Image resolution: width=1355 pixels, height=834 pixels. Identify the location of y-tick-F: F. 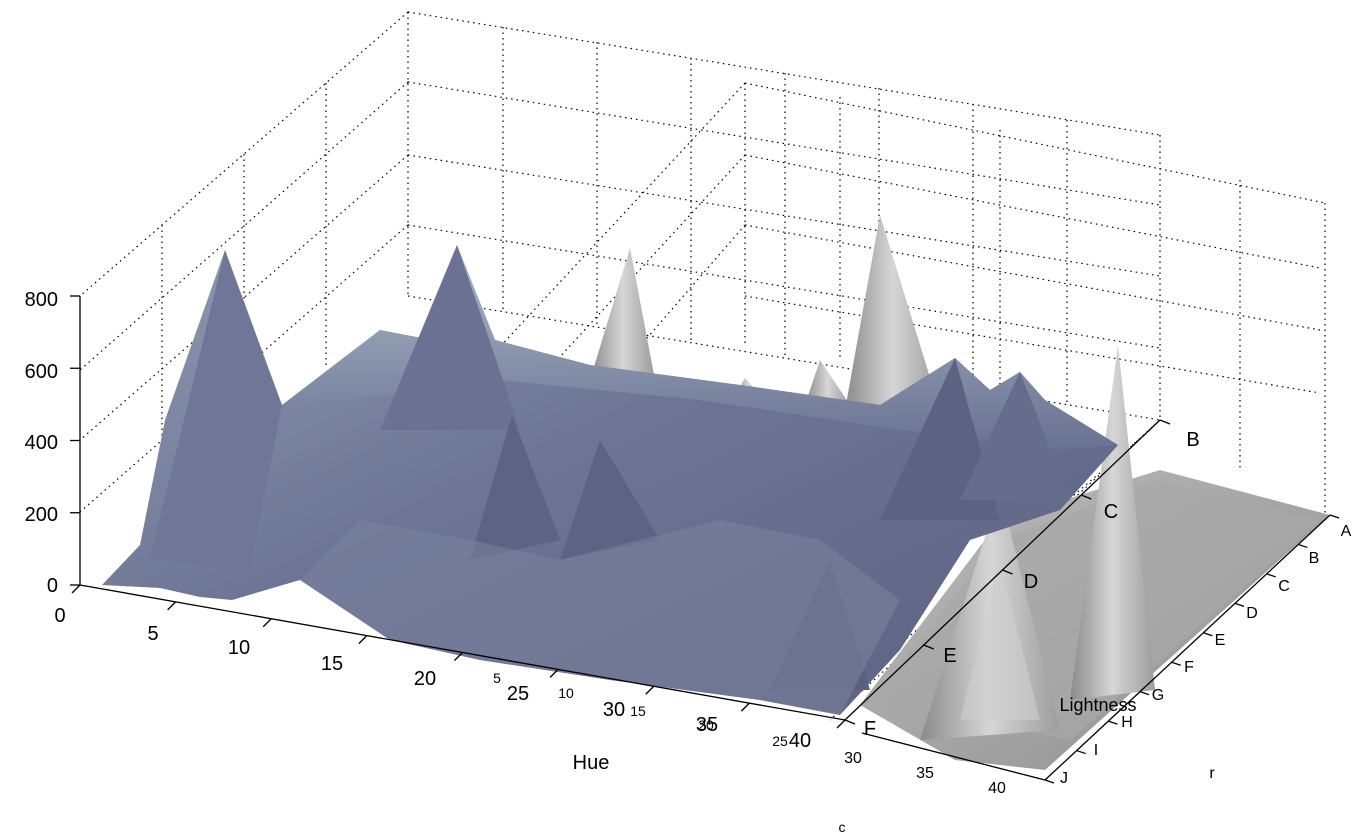
(870, 729).